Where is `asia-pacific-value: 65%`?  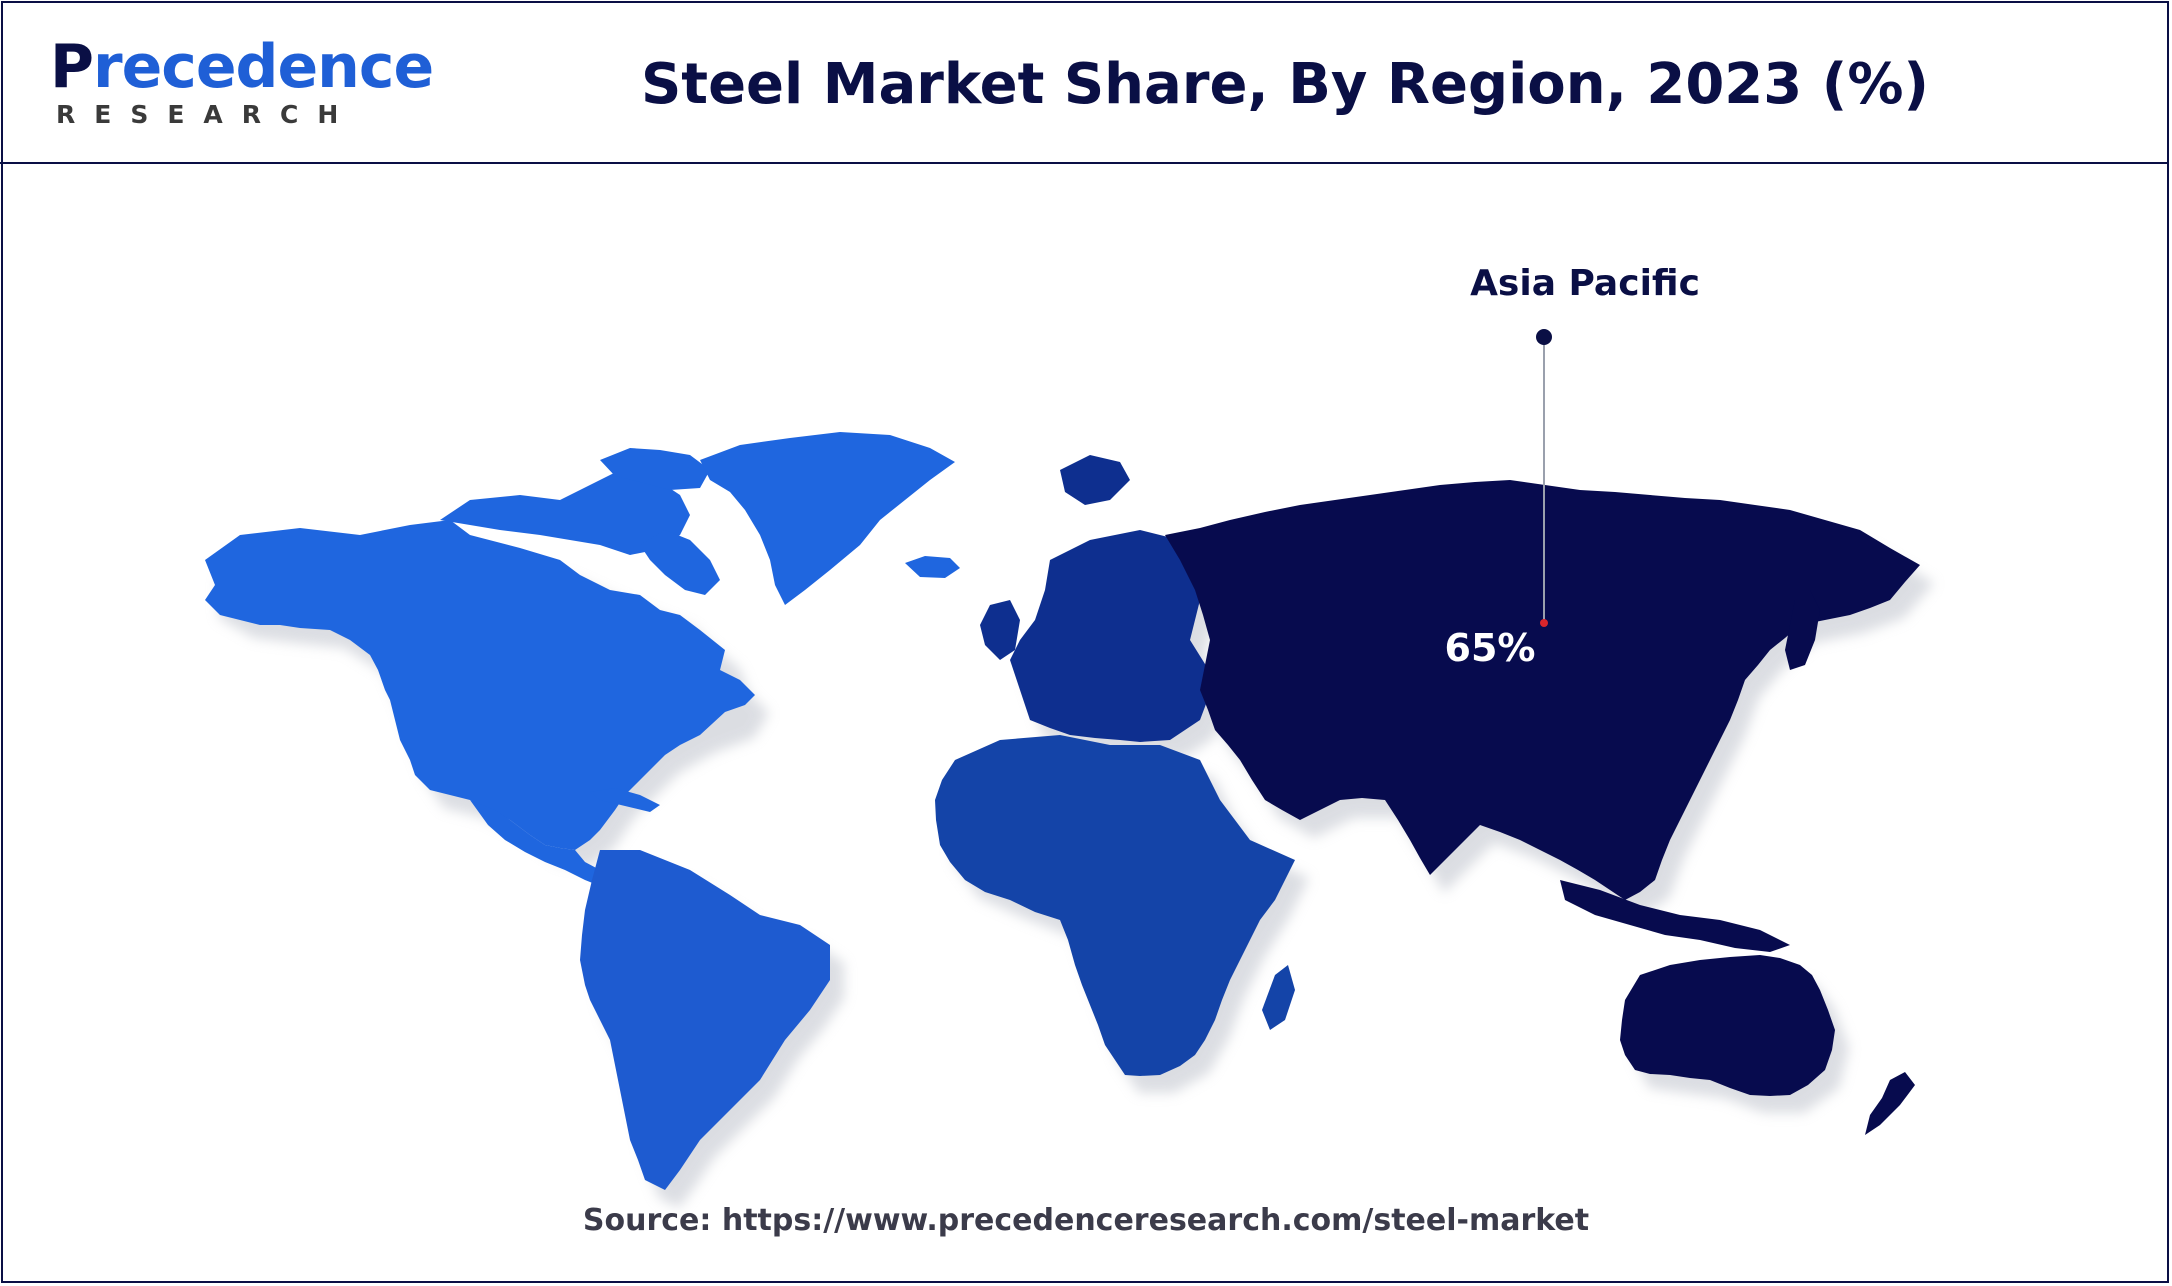 asia-pacific-value: 65% is located at coordinates (1490, 648).